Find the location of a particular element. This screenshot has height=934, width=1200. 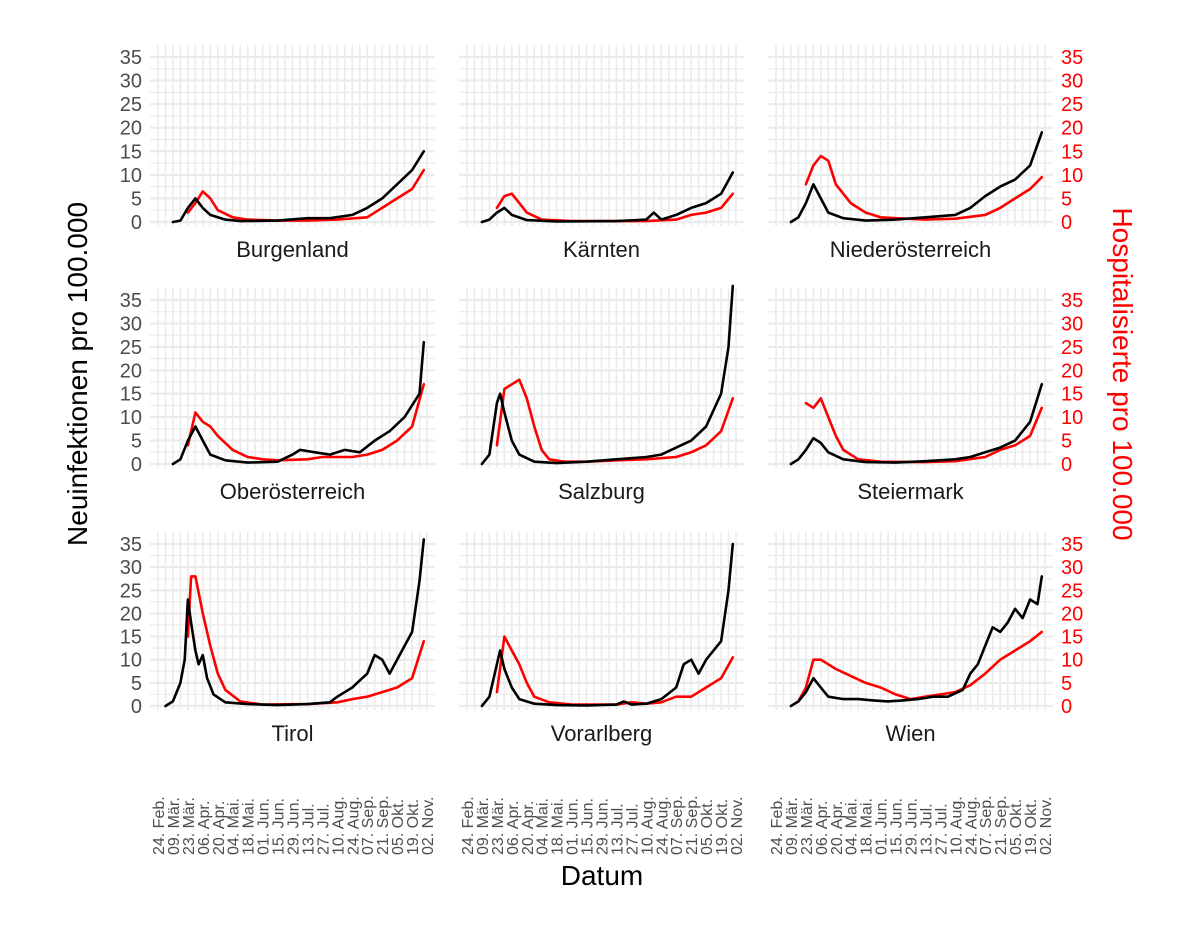

x-tick-label: 23. Mär. is located at coordinates (498, 826).